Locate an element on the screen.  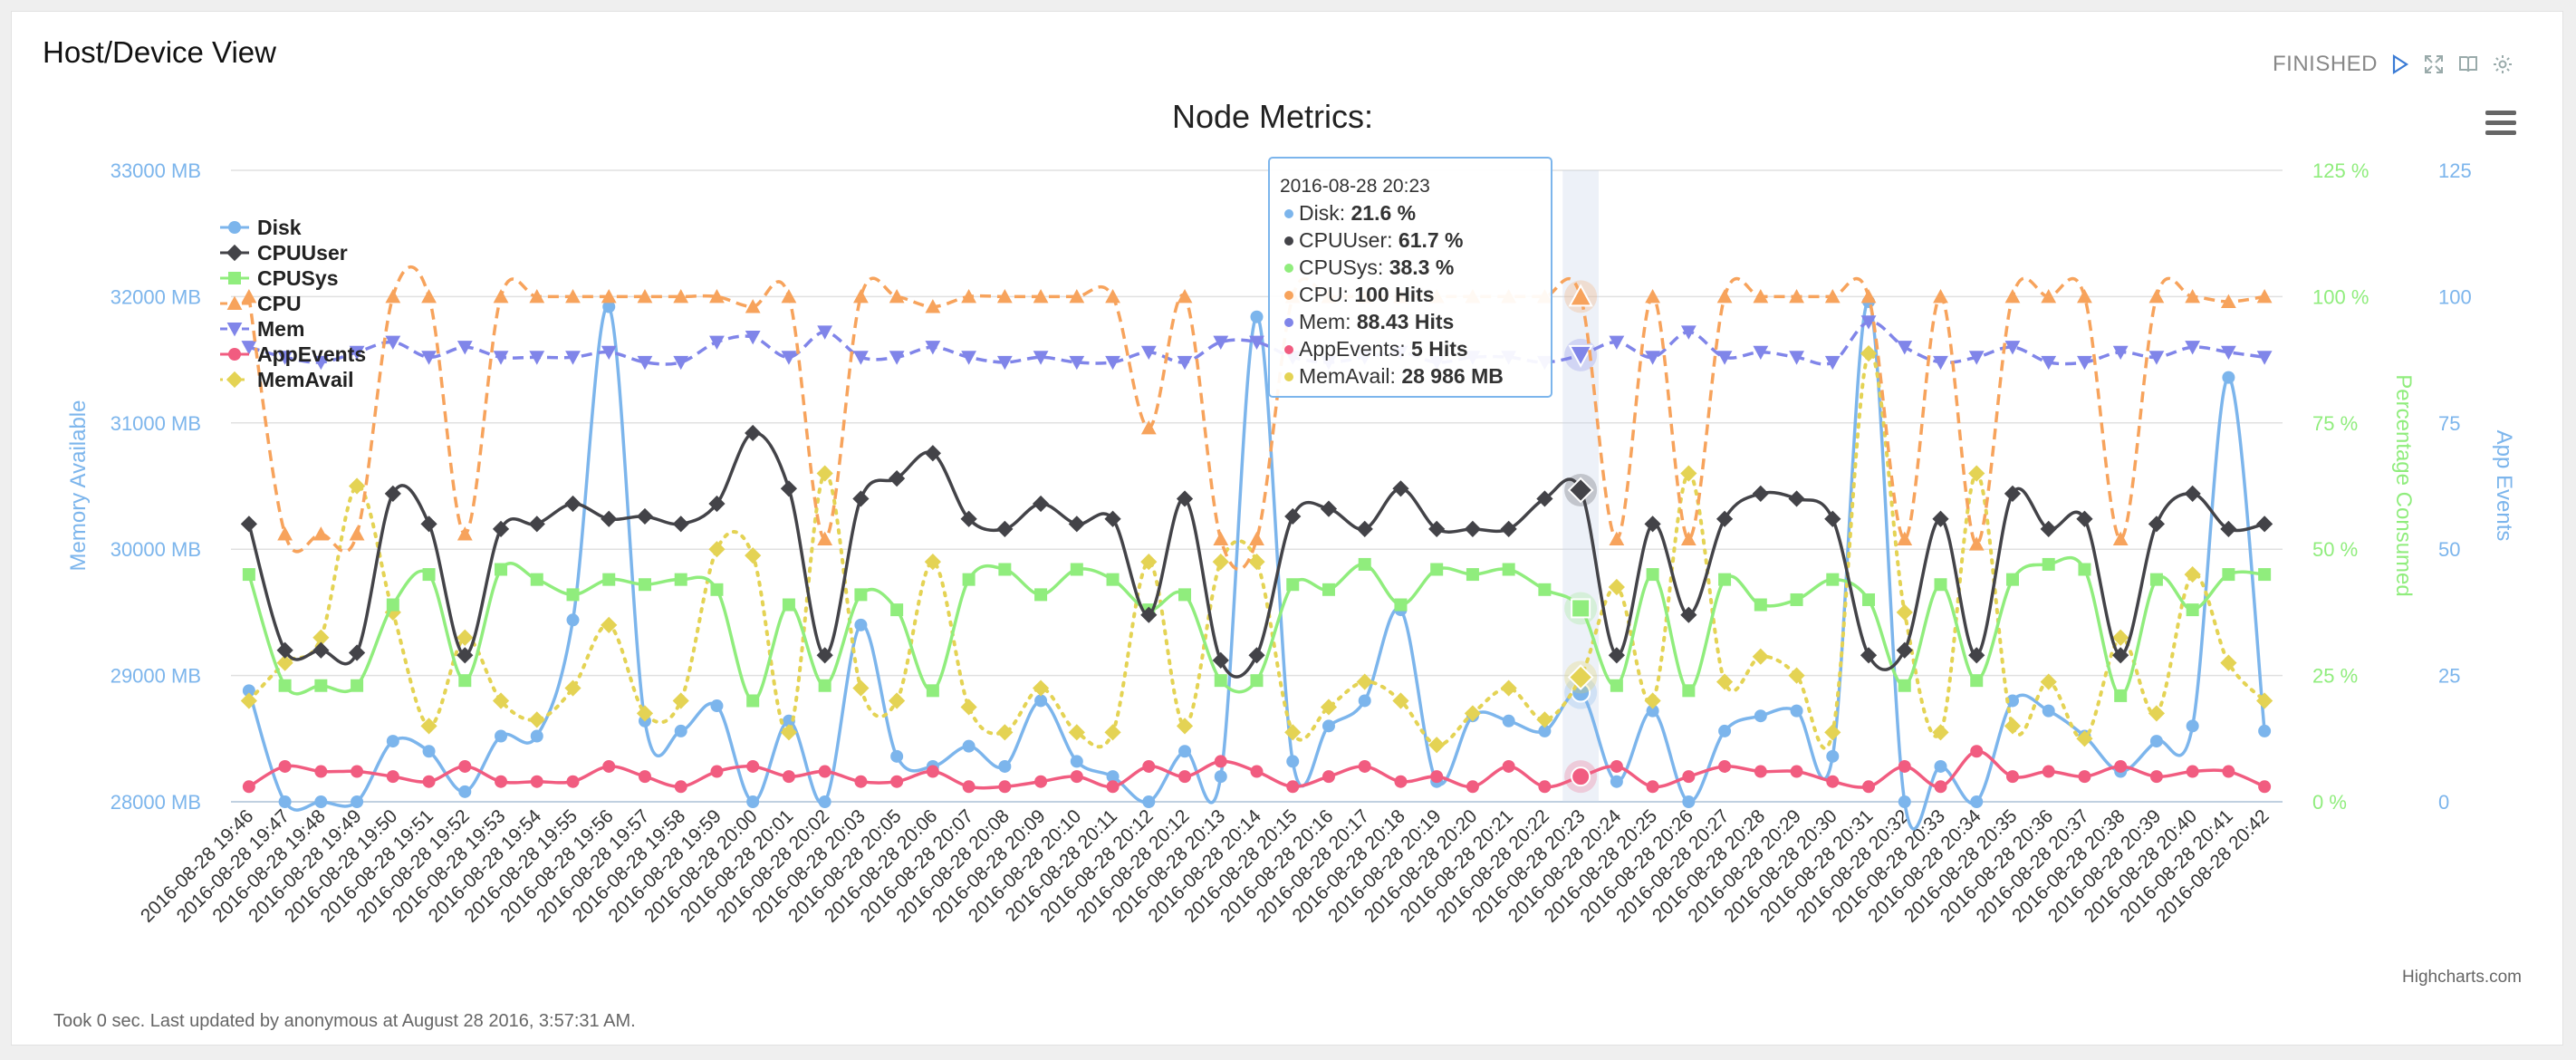
percent-axis-tick: 75 % is located at coordinates (2335, 423).